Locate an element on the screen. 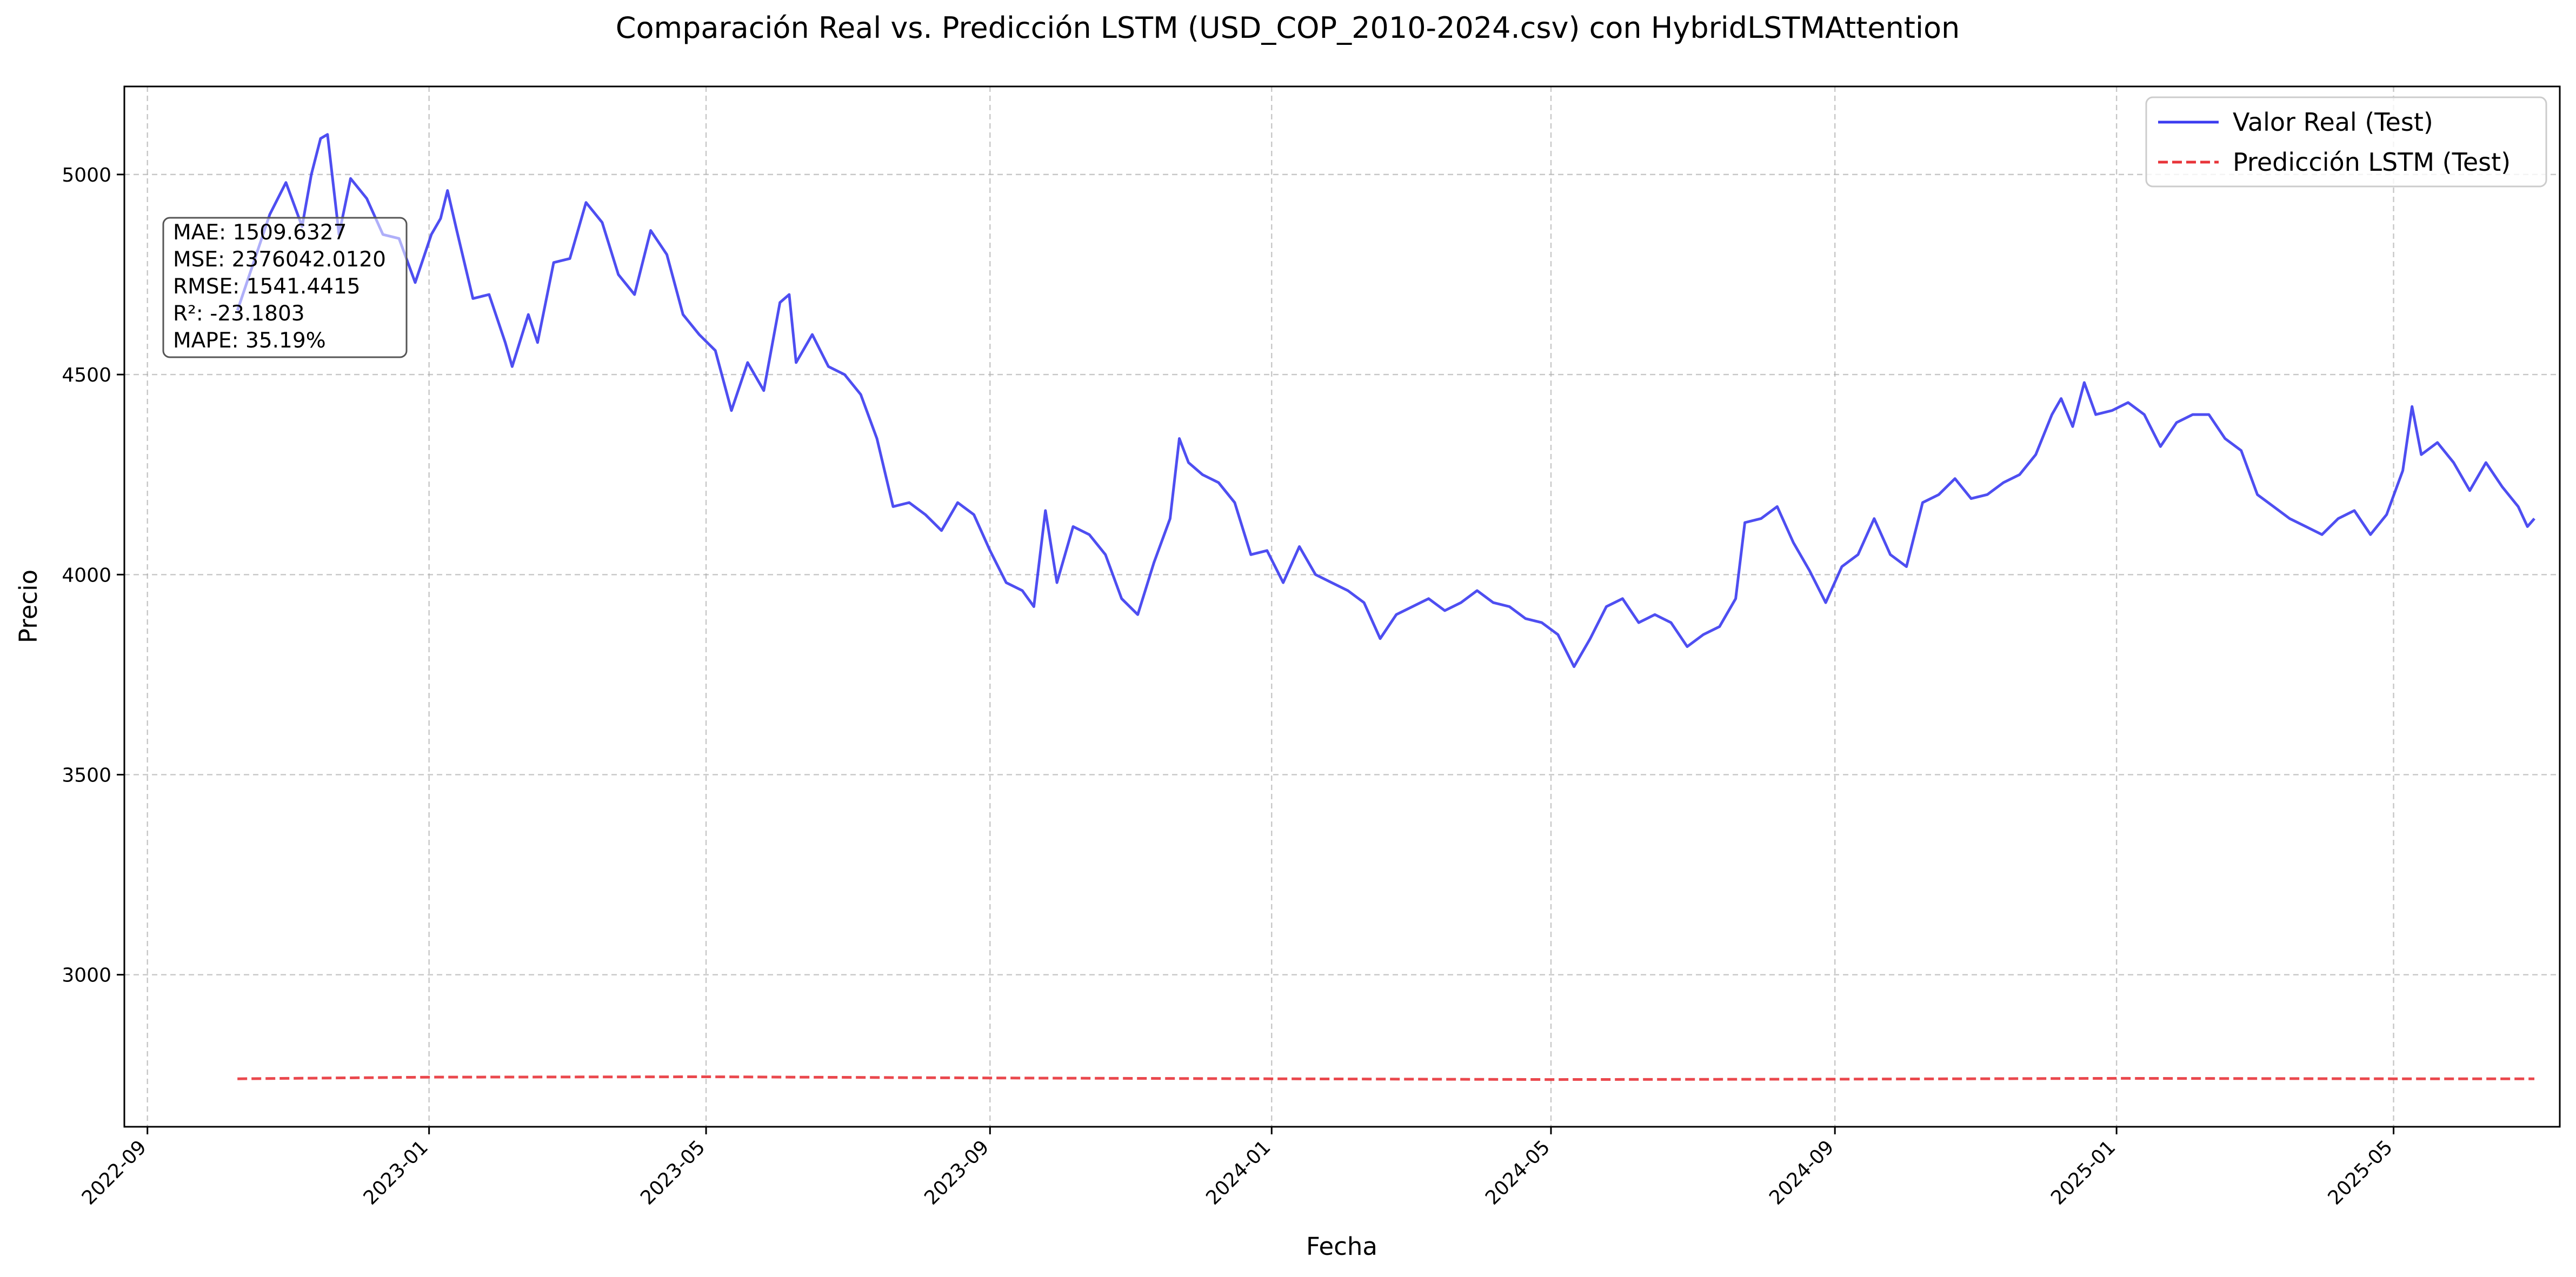 This screenshot has width=2576, height=1277. y-axis-ticks: 3000 3500 4000 4500 5000 is located at coordinates (93, 575).